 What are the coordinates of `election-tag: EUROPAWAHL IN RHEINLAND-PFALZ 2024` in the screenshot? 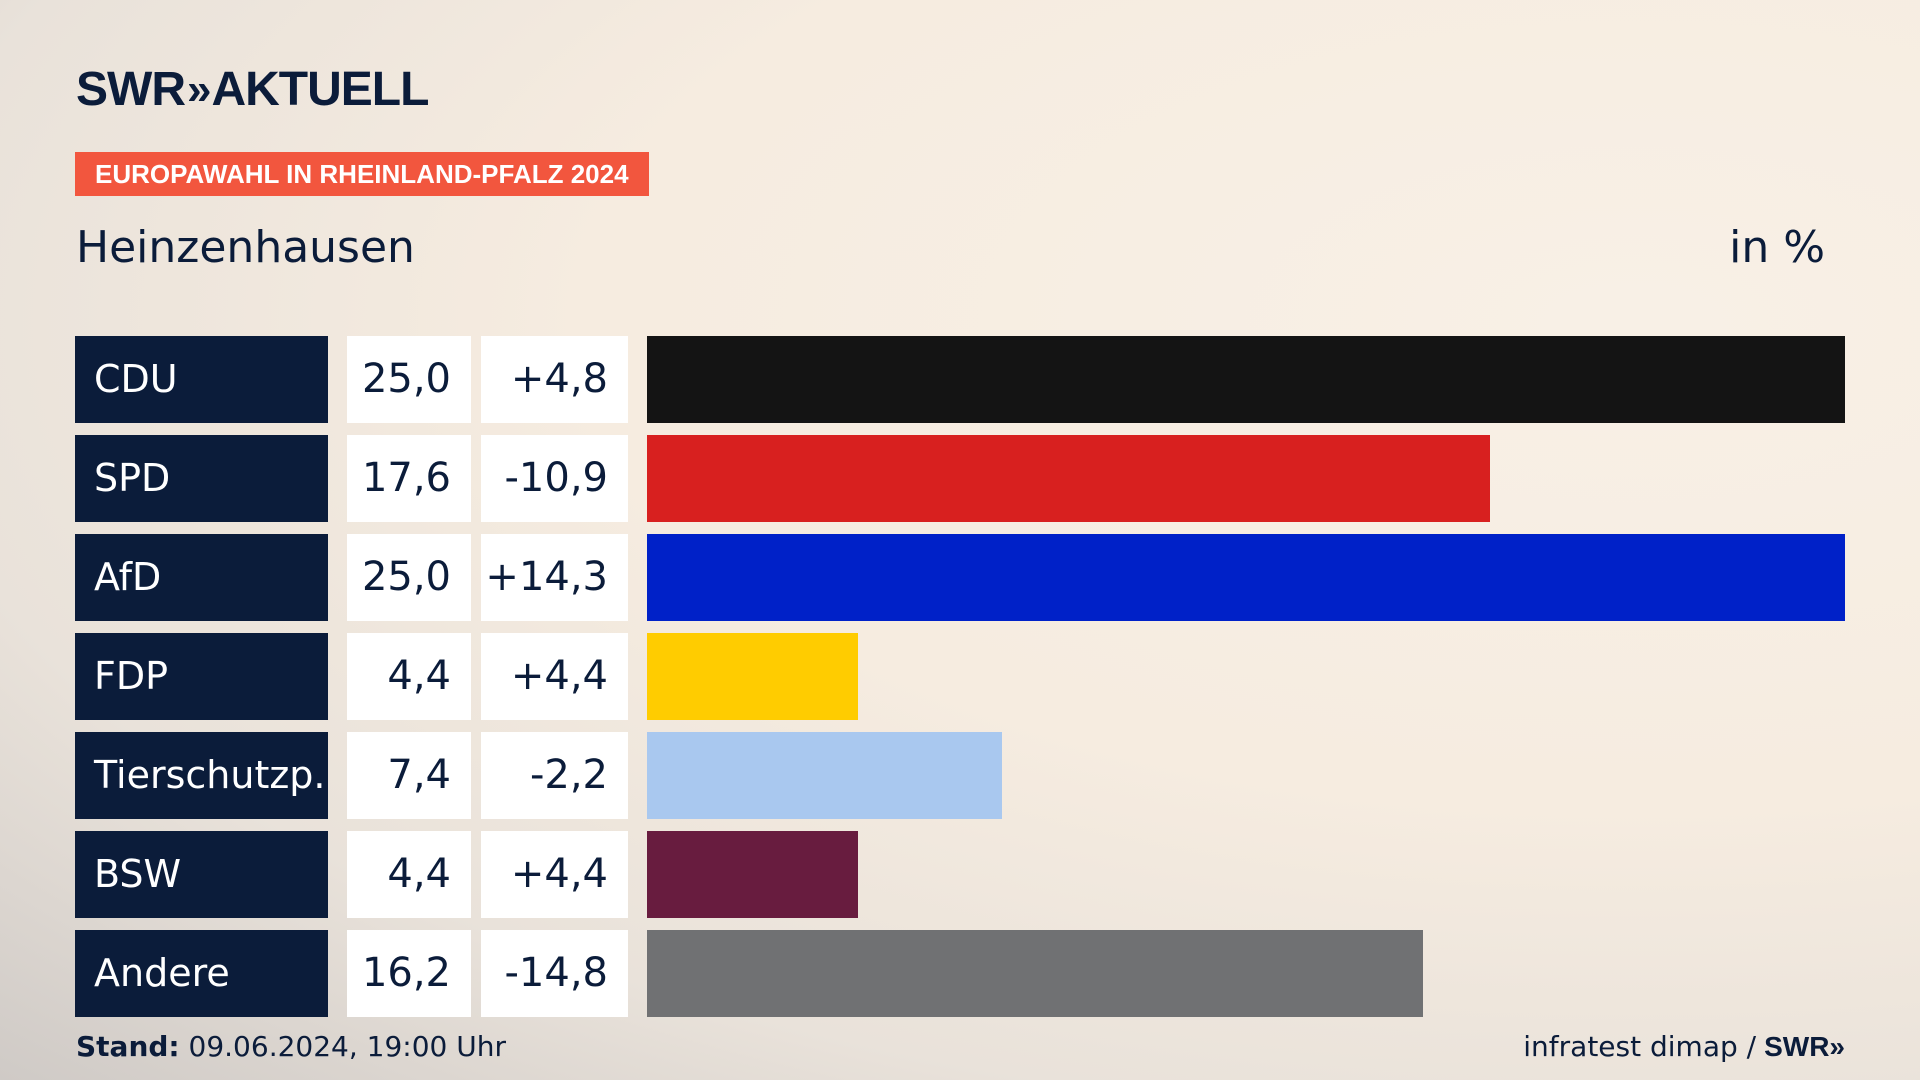 It's located at (362, 174).